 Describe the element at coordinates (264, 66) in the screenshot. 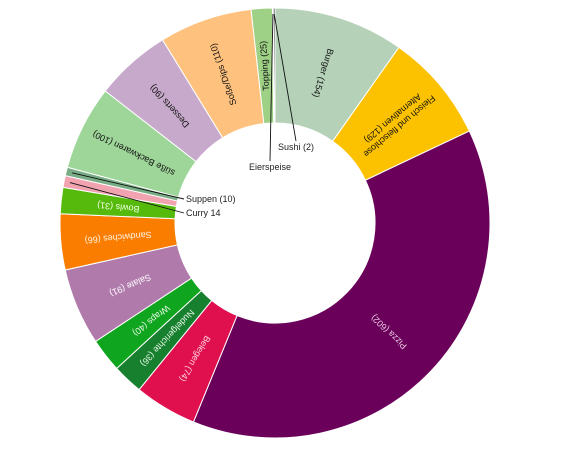

I see `slice-label-topping: Topping (25)` at that location.